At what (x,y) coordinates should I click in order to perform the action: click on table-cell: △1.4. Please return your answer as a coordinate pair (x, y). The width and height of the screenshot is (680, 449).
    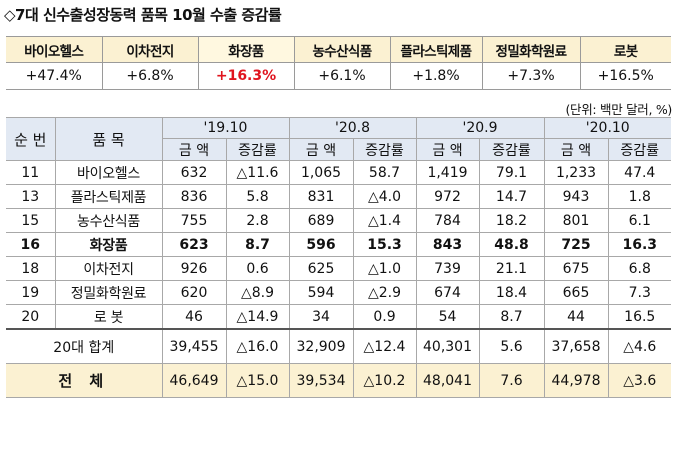
    Looking at the image, I should click on (384, 220).